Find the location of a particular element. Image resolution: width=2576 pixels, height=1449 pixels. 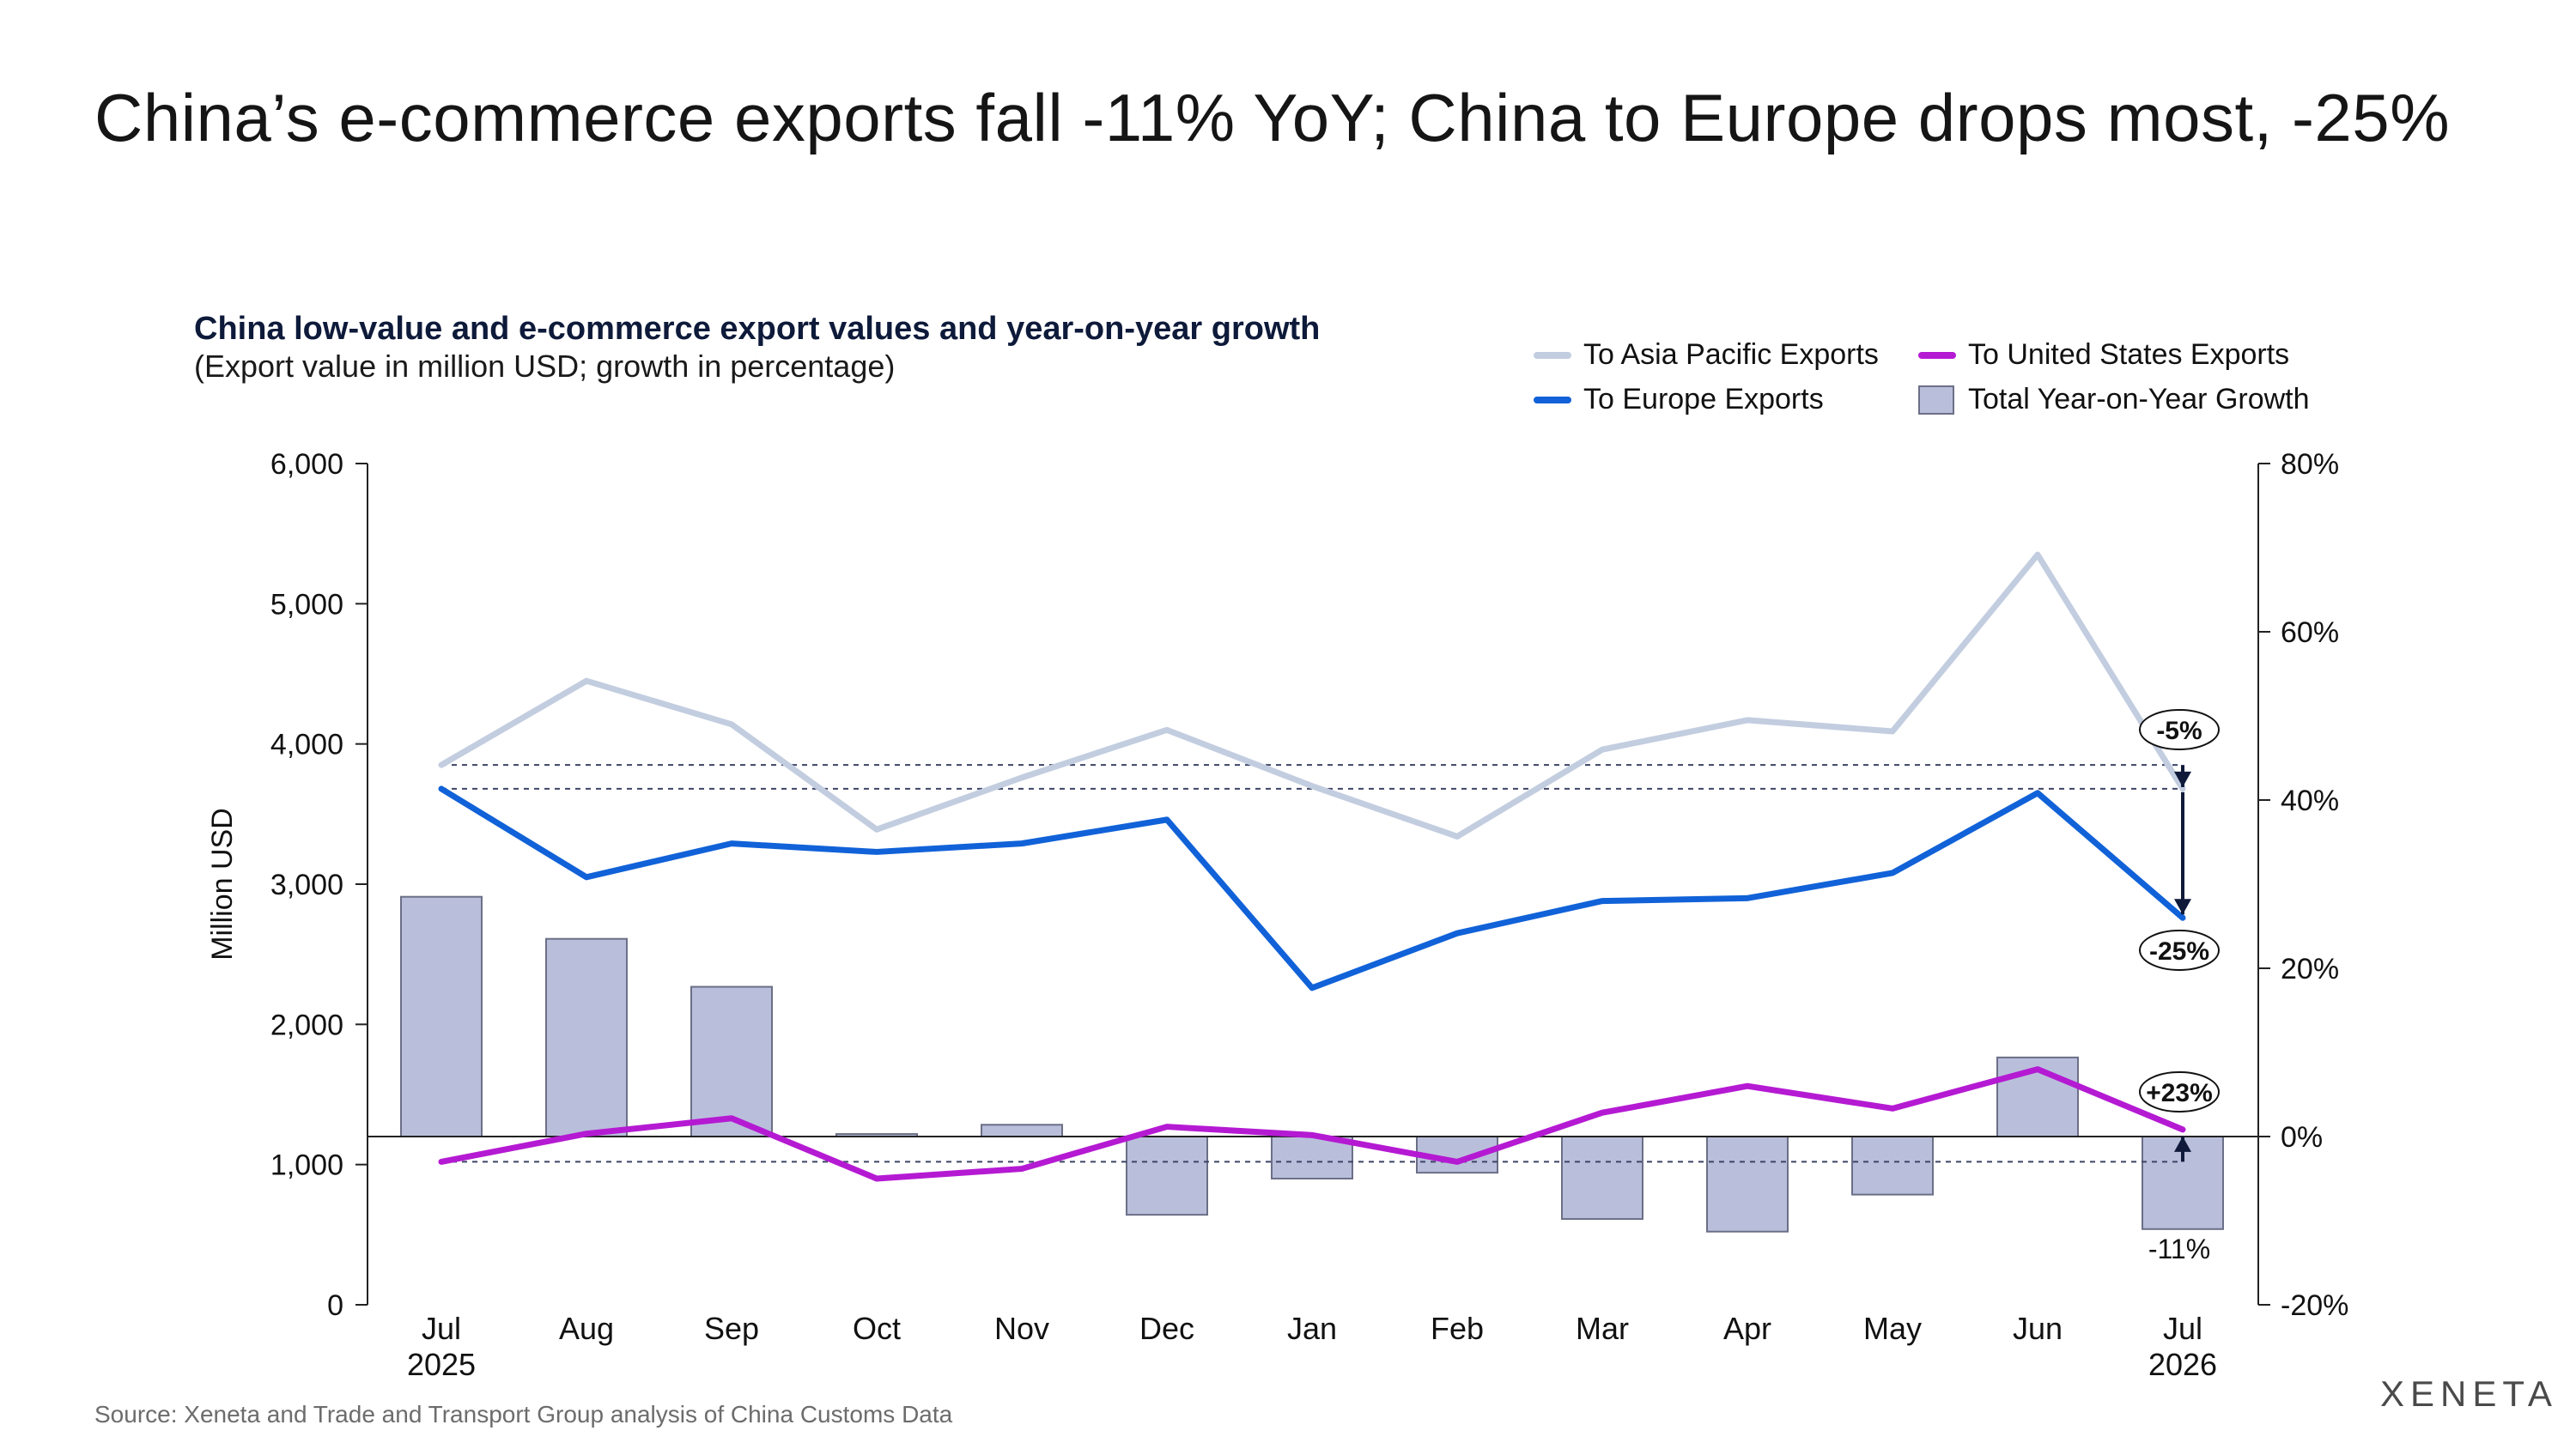

x-axis-tick-label: Mar is located at coordinates (1602, 1328).